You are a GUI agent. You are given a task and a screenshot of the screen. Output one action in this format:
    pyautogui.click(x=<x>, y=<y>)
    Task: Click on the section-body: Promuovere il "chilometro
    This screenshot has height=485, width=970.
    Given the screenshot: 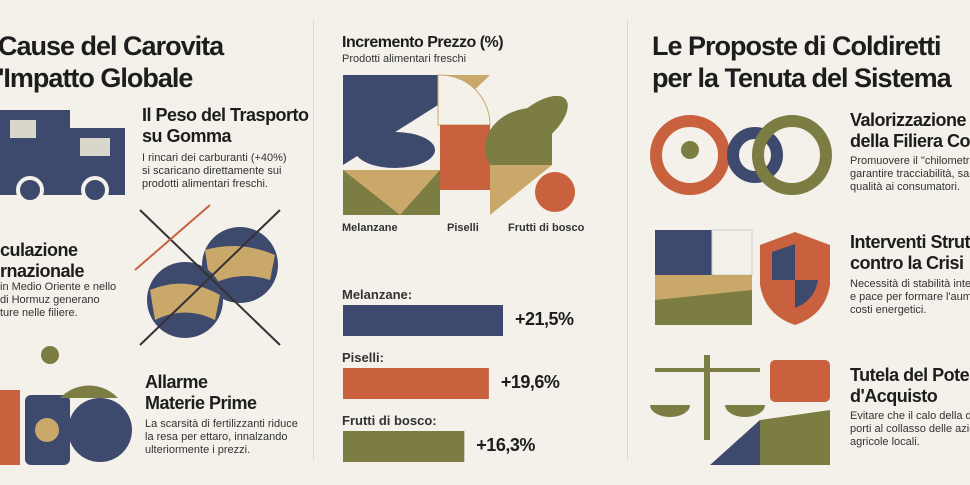 What is the action you would take?
    pyautogui.click(x=910, y=161)
    